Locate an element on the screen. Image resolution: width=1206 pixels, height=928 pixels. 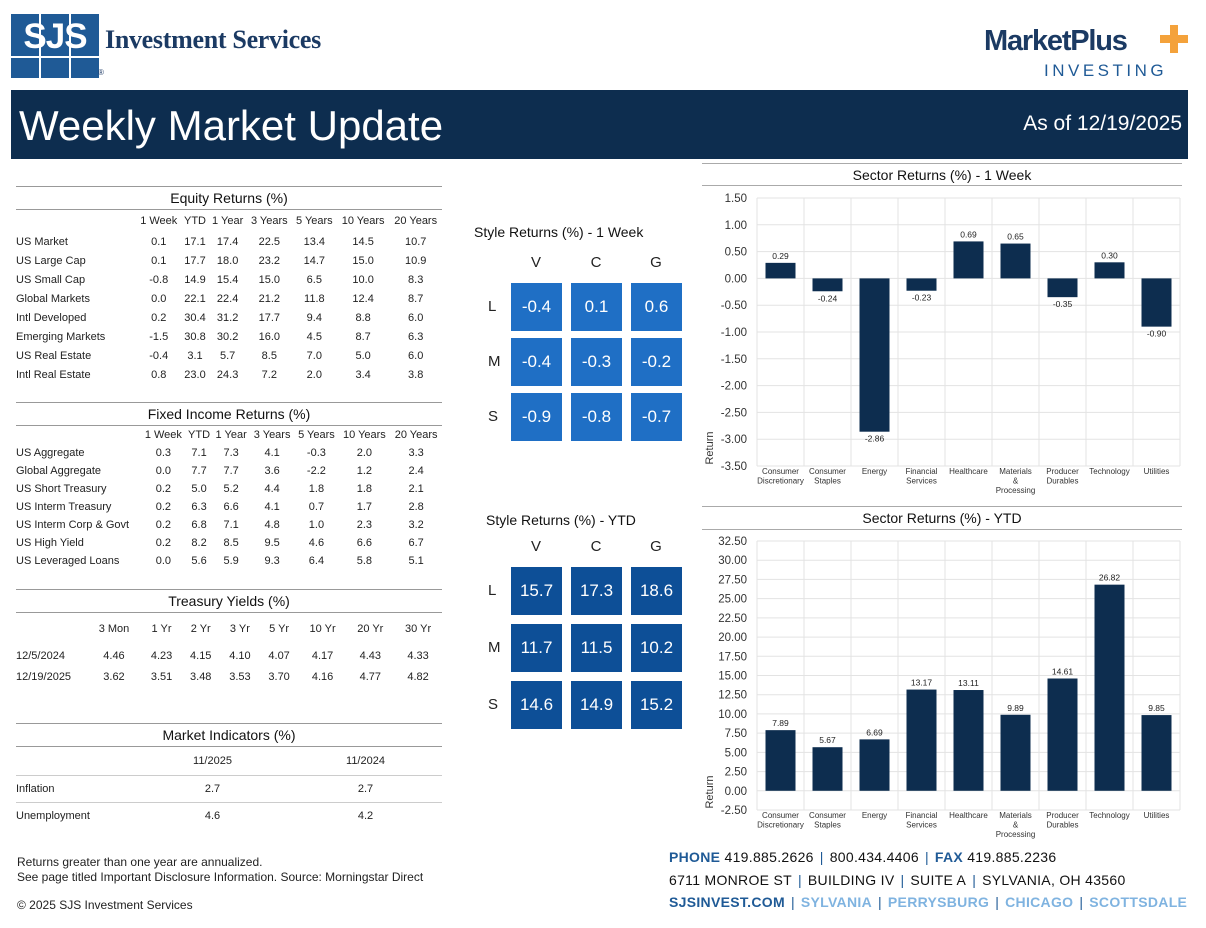
row-label: 12/19/2025 is located at coordinates (44, 676).